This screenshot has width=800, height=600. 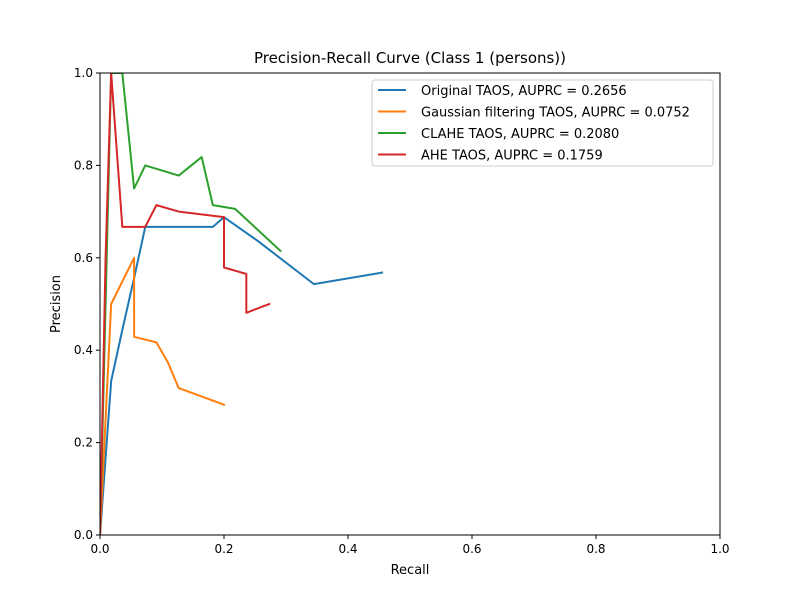 What do you see at coordinates (719, 549) in the screenshot?
I see `x-tick-label: 1.0` at bounding box center [719, 549].